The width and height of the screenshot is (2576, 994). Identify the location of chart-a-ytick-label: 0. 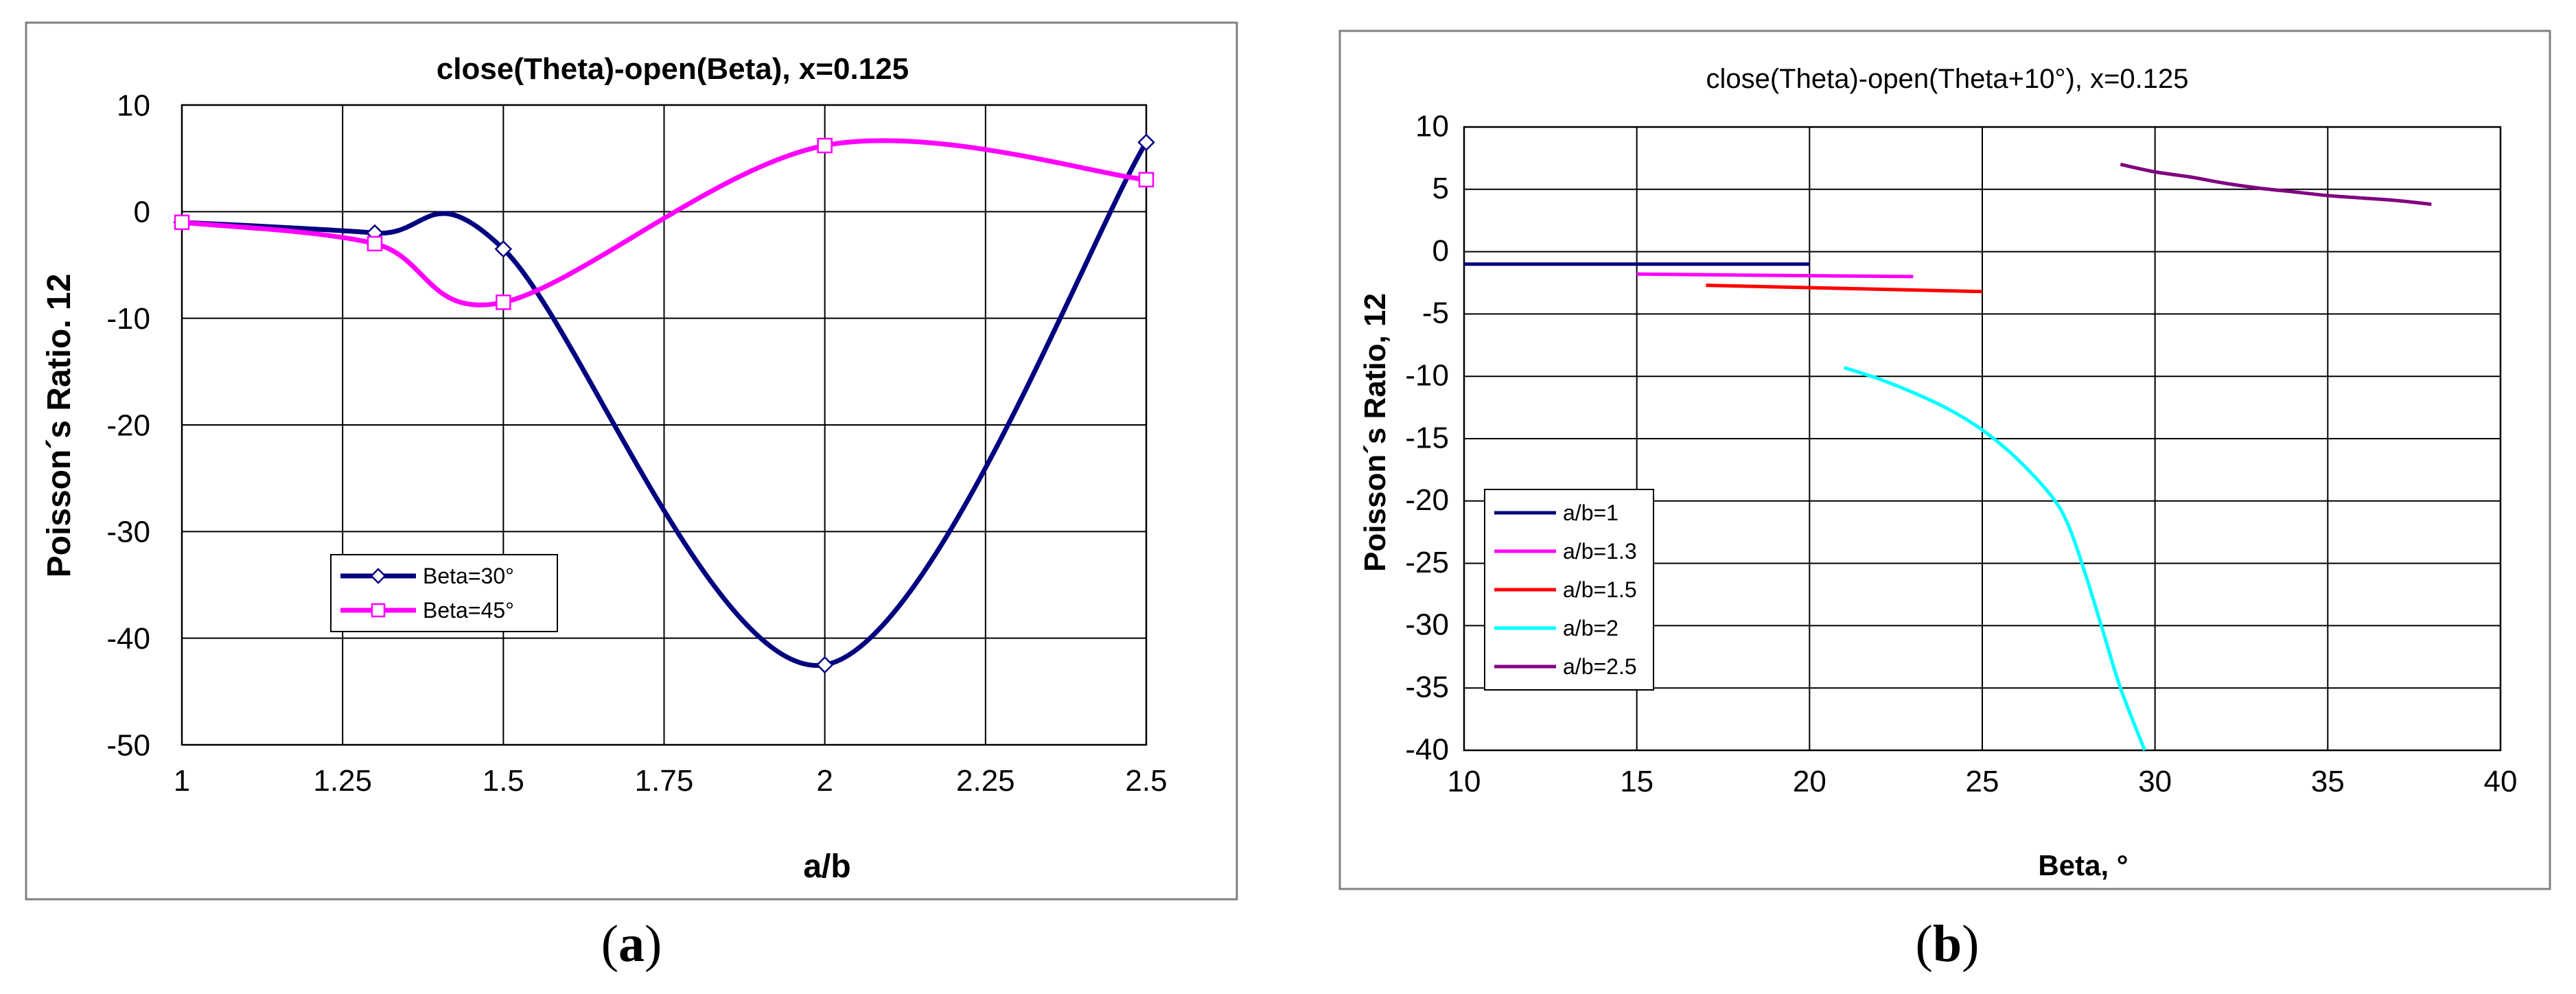
(142, 212).